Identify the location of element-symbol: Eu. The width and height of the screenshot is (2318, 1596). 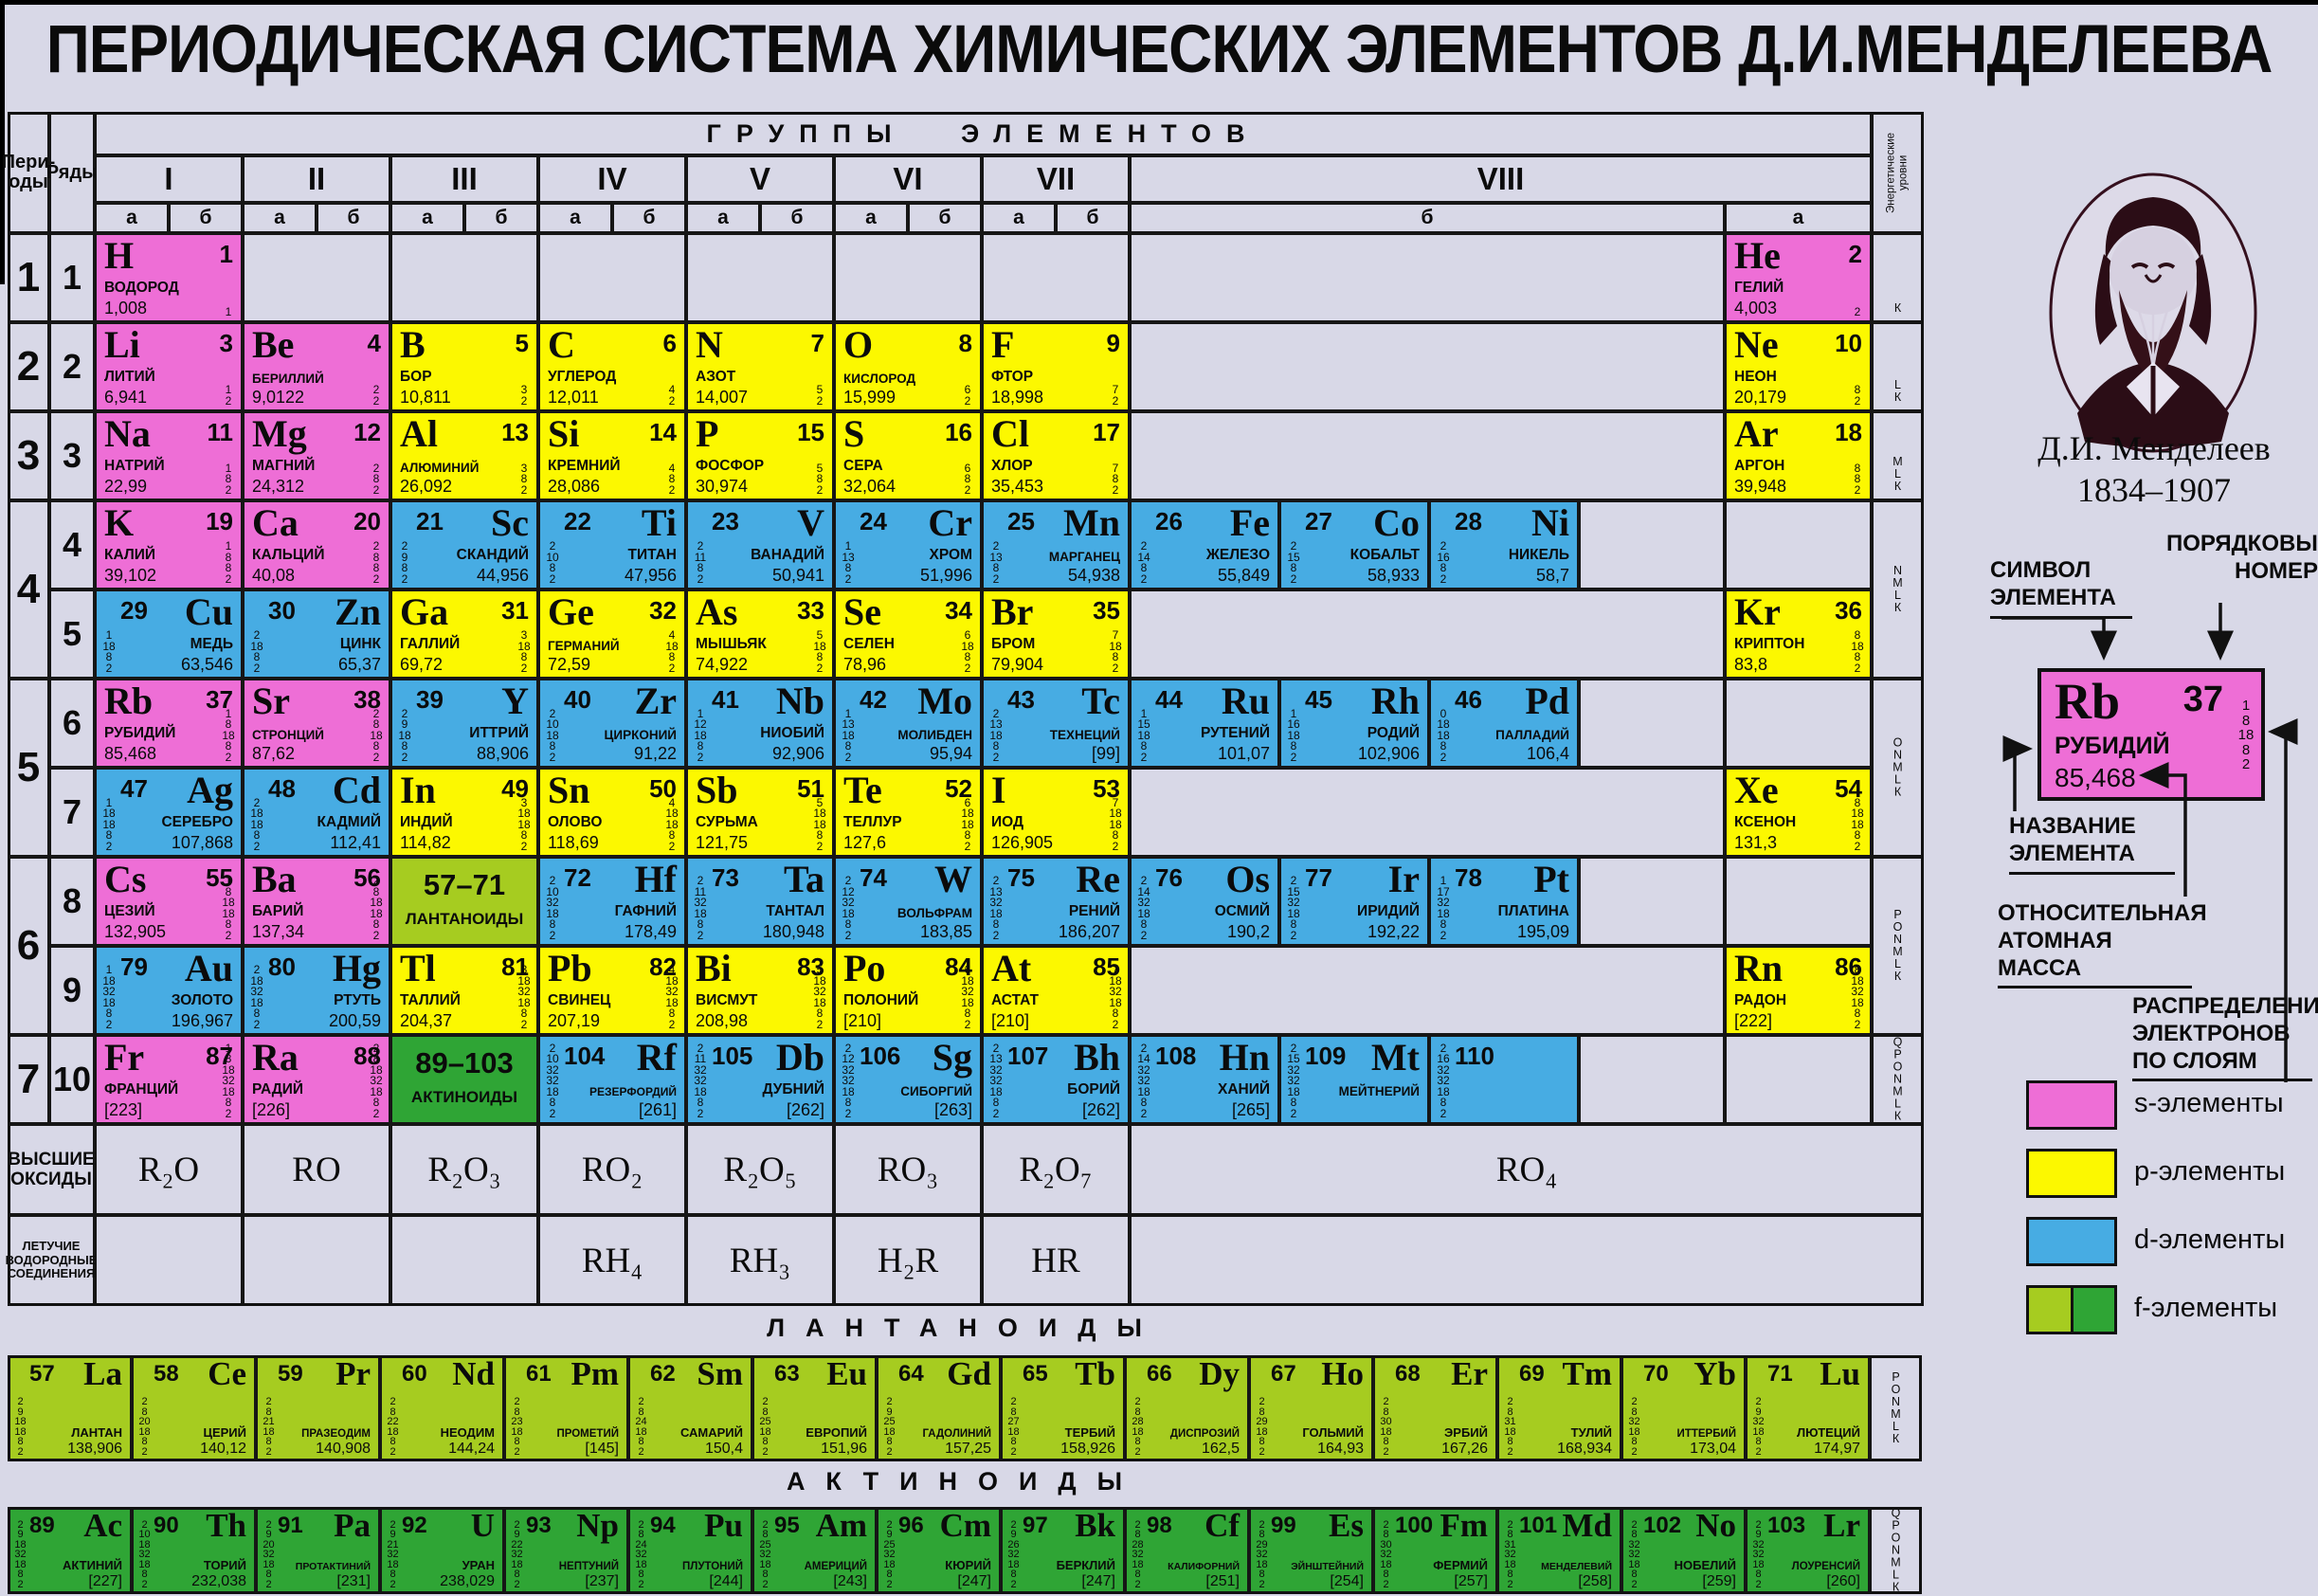
(846, 1373).